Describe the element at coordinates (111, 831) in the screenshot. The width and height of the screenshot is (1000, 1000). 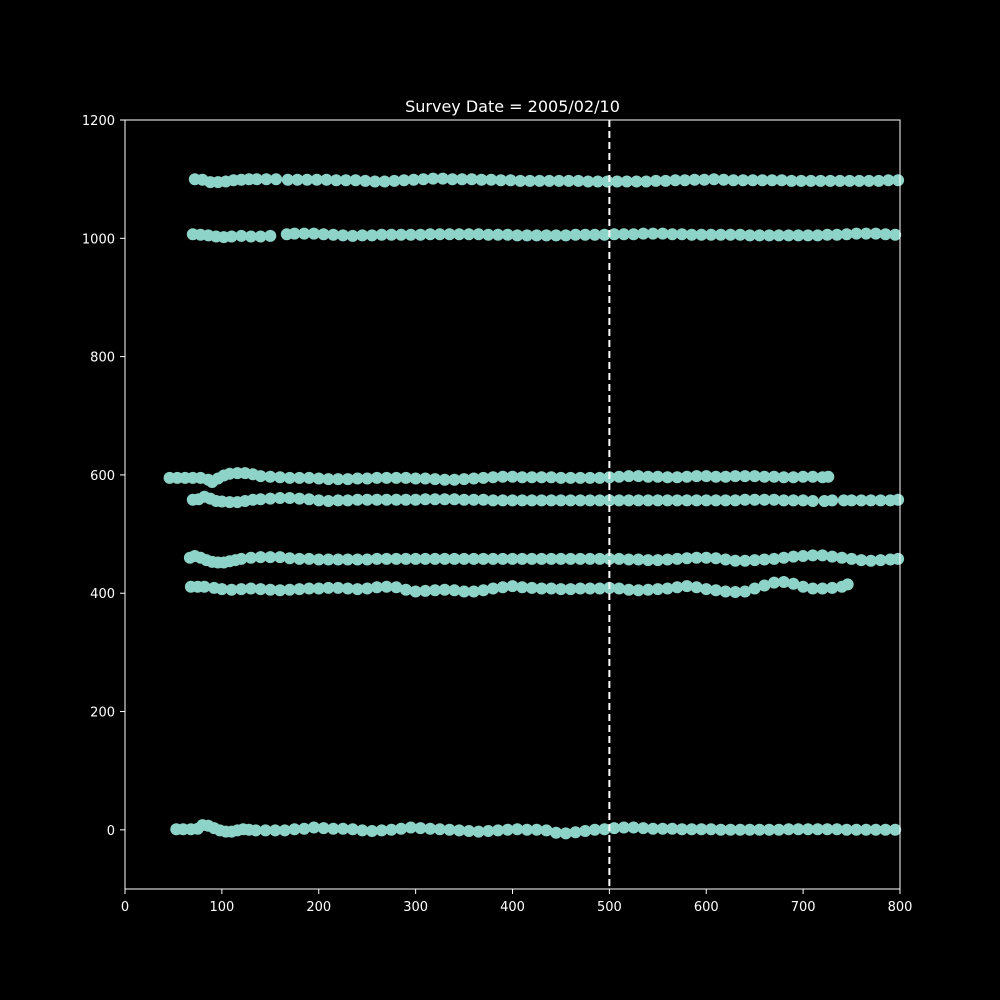
I see `y-tick-label: 0` at that location.